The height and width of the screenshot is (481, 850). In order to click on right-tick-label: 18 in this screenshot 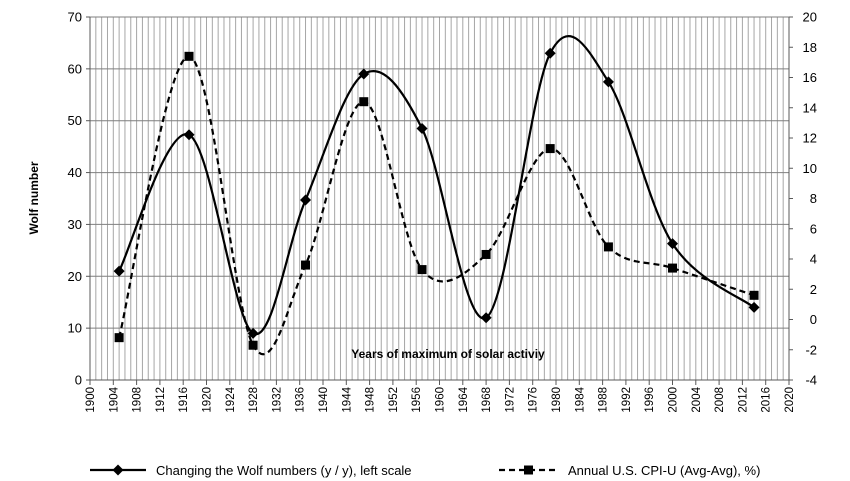, I will do `click(810, 47)`.